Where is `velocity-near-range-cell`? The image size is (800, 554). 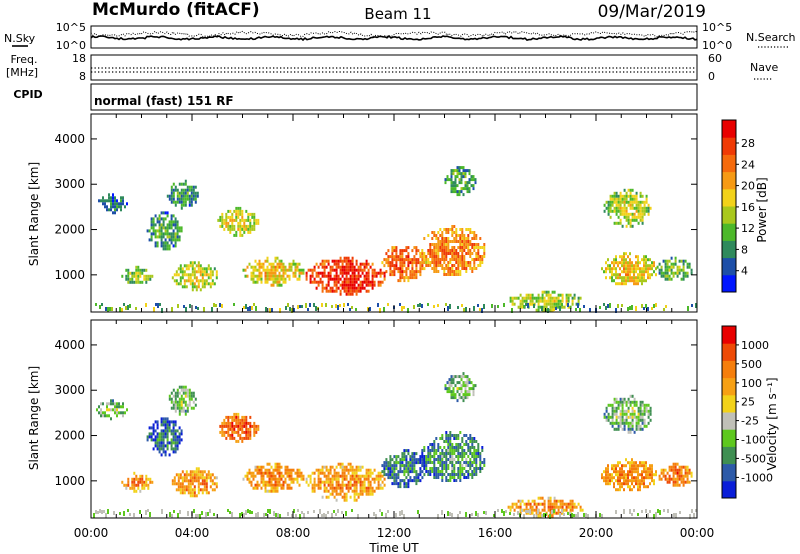 velocity-near-range-cell is located at coordinates (530, 511).